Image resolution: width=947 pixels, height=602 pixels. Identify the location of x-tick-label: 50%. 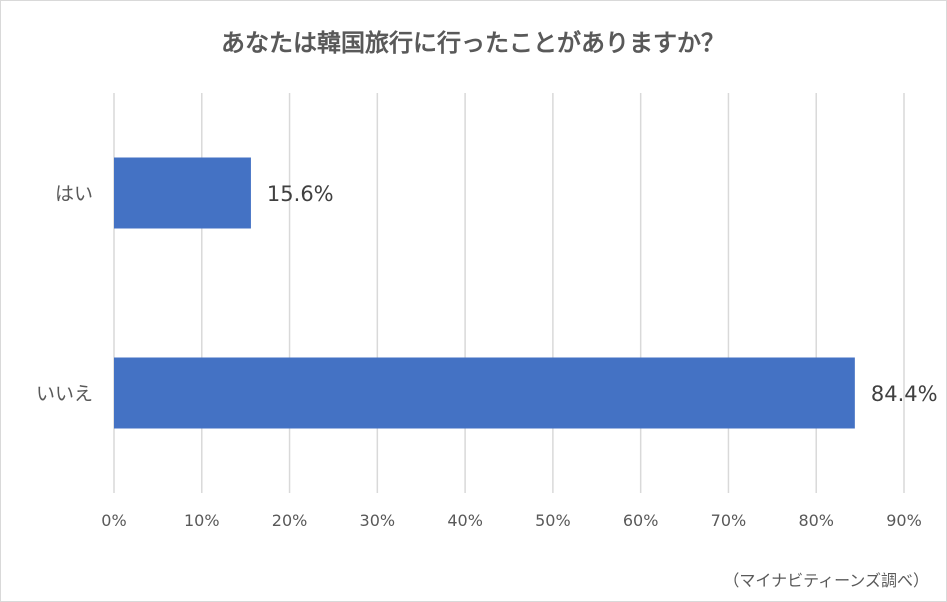
(553, 520).